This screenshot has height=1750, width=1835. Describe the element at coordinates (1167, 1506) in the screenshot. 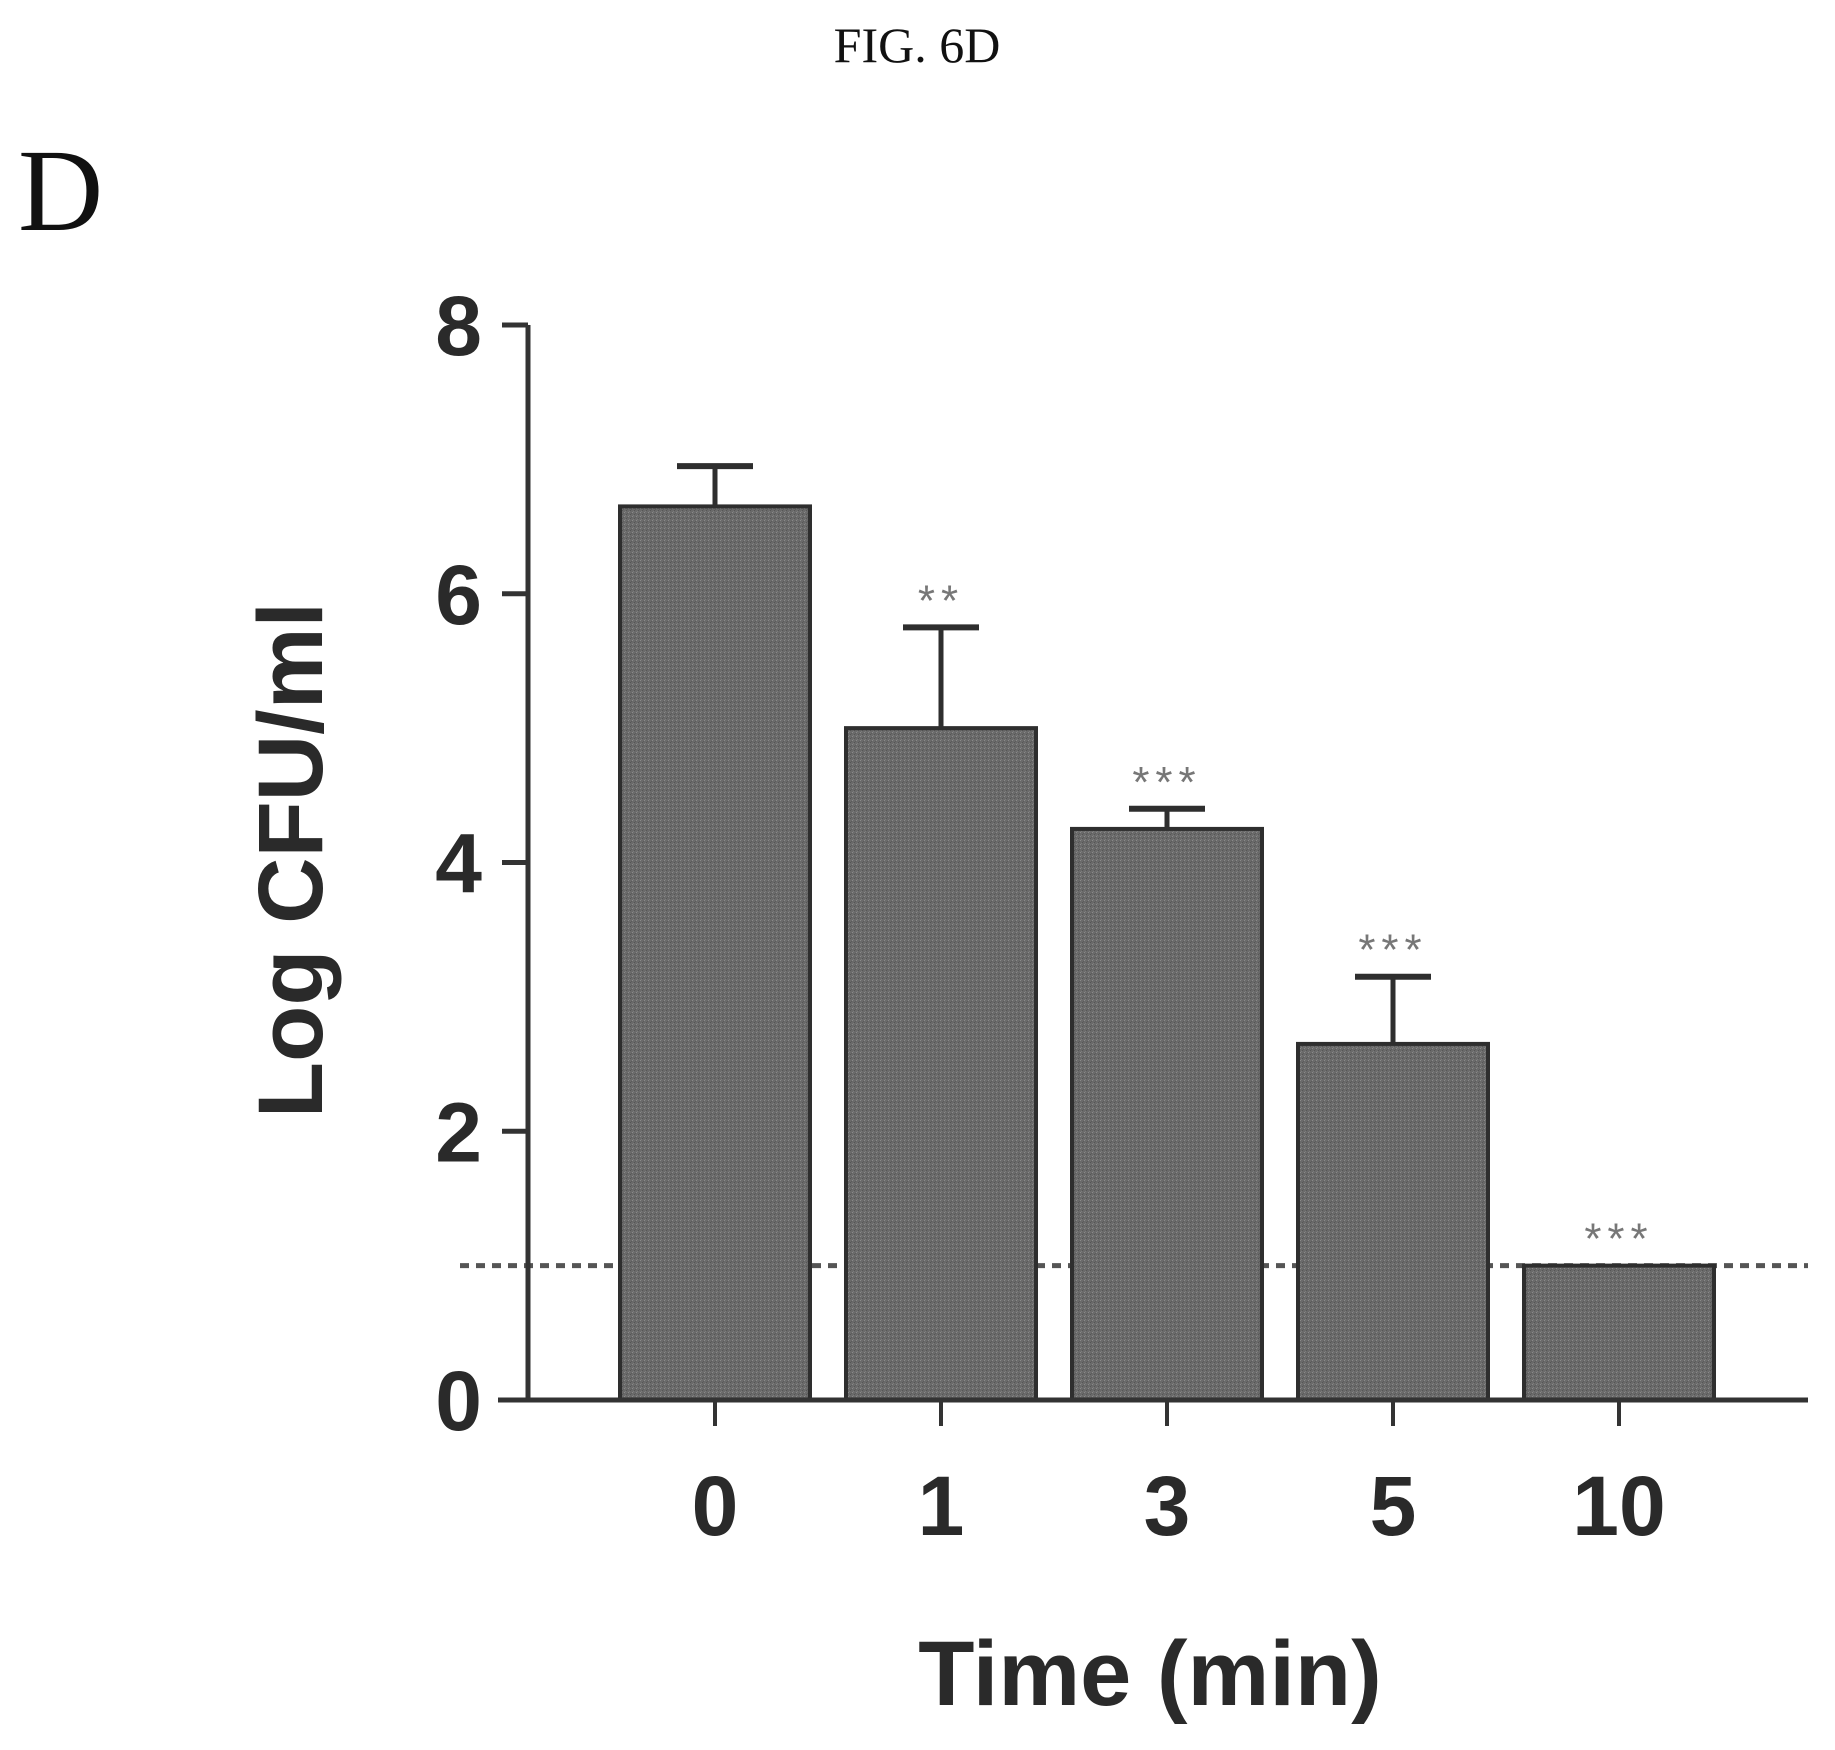

I see `x-tick-label-3: 3` at that location.